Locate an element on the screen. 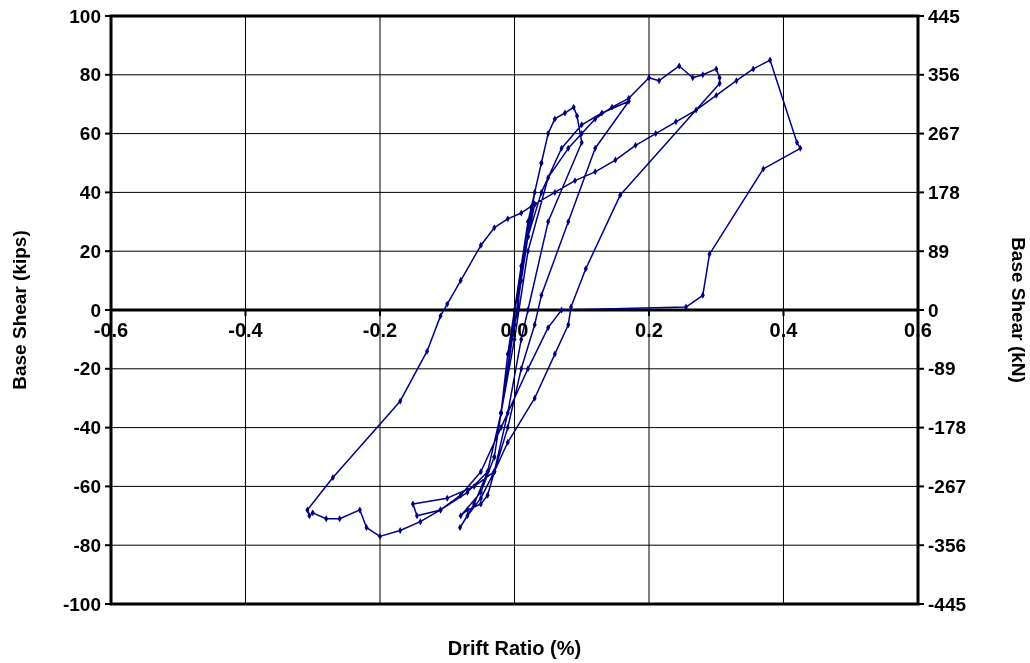 Image resolution: width=1030 pixels, height=663 pixels. y-tick-label: 20 is located at coordinates (90, 251).